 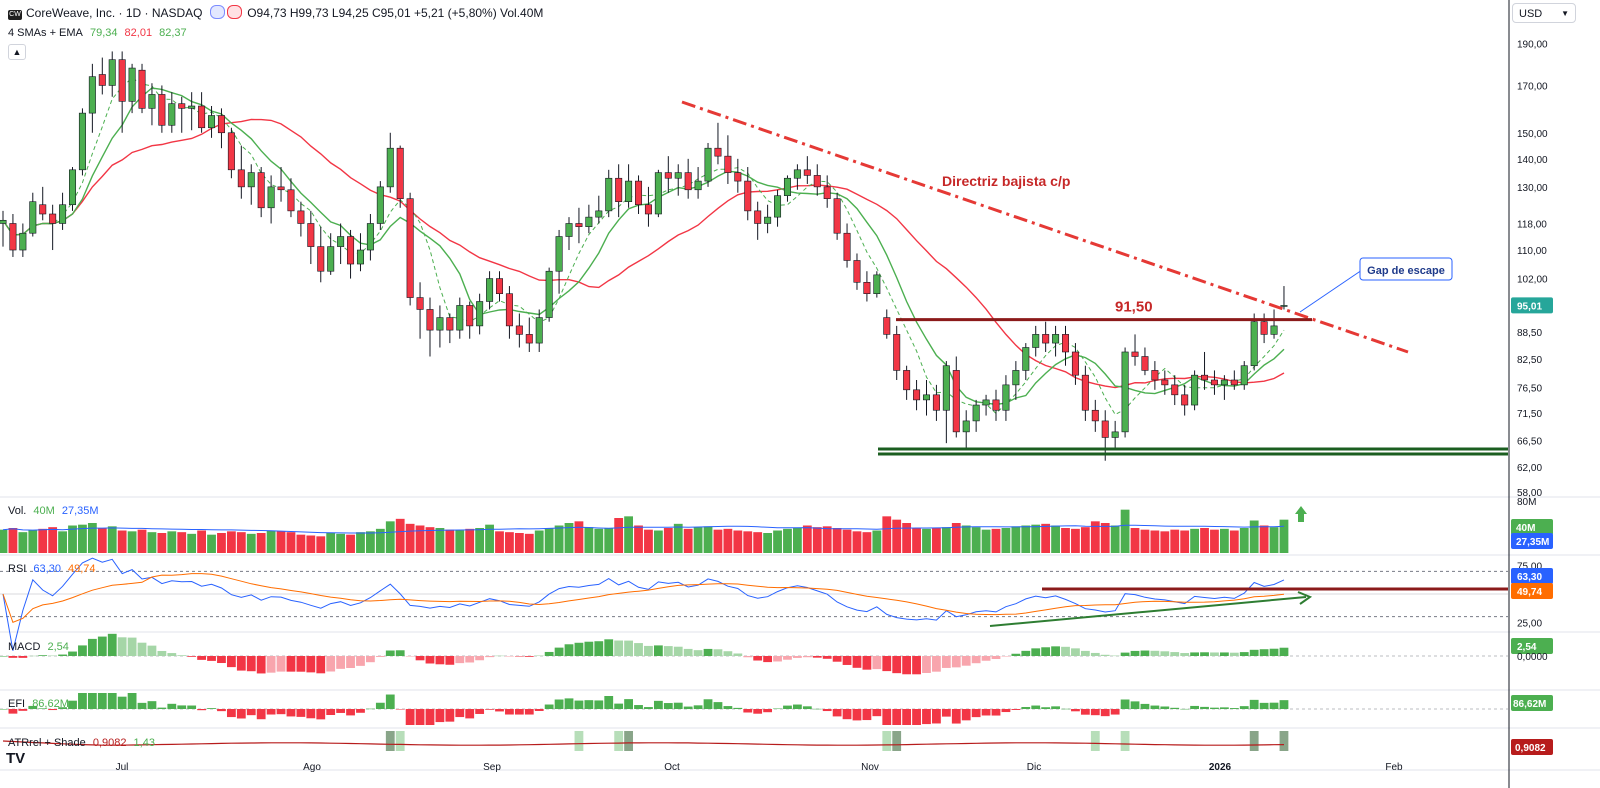 What do you see at coordinates (217, 12) in the screenshot?
I see `circle-icon` at bounding box center [217, 12].